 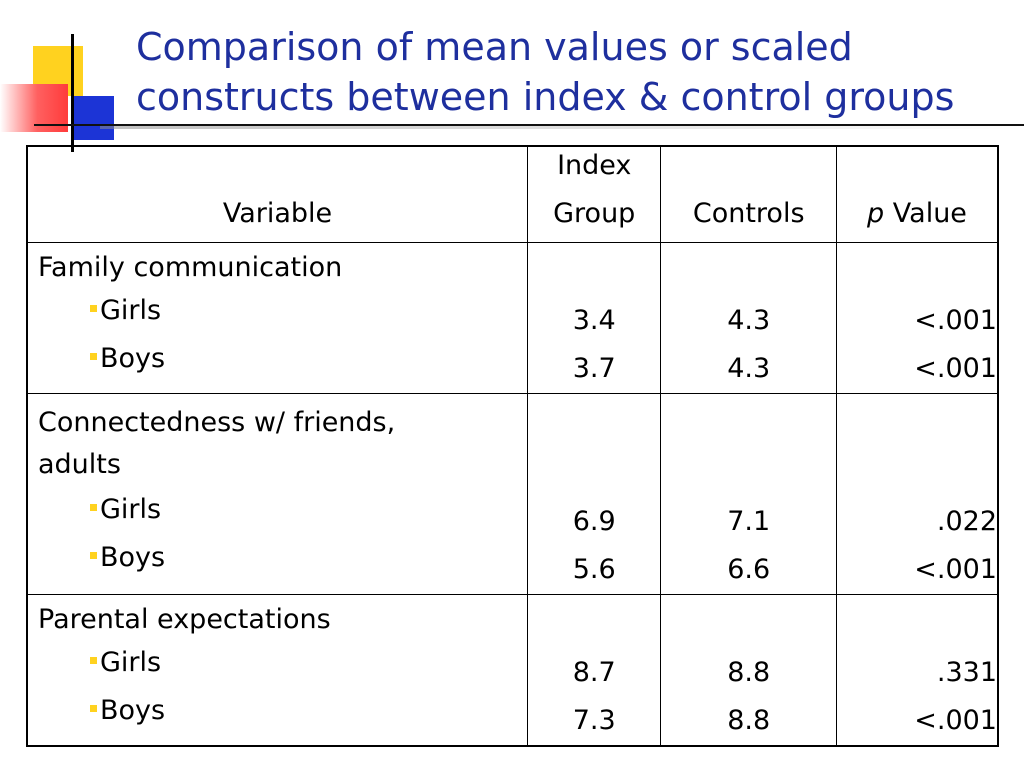 What do you see at coordinates (184, 619) in the screenshot?
I see `group-label: Parental expectations` at bounding box center [184, 619].